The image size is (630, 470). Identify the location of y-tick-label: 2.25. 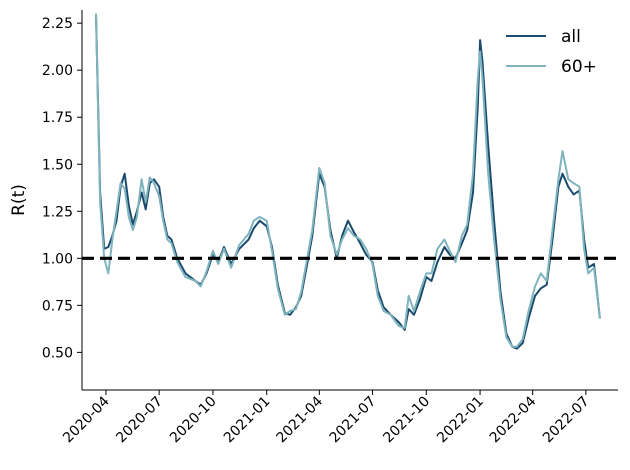
(57, 24).